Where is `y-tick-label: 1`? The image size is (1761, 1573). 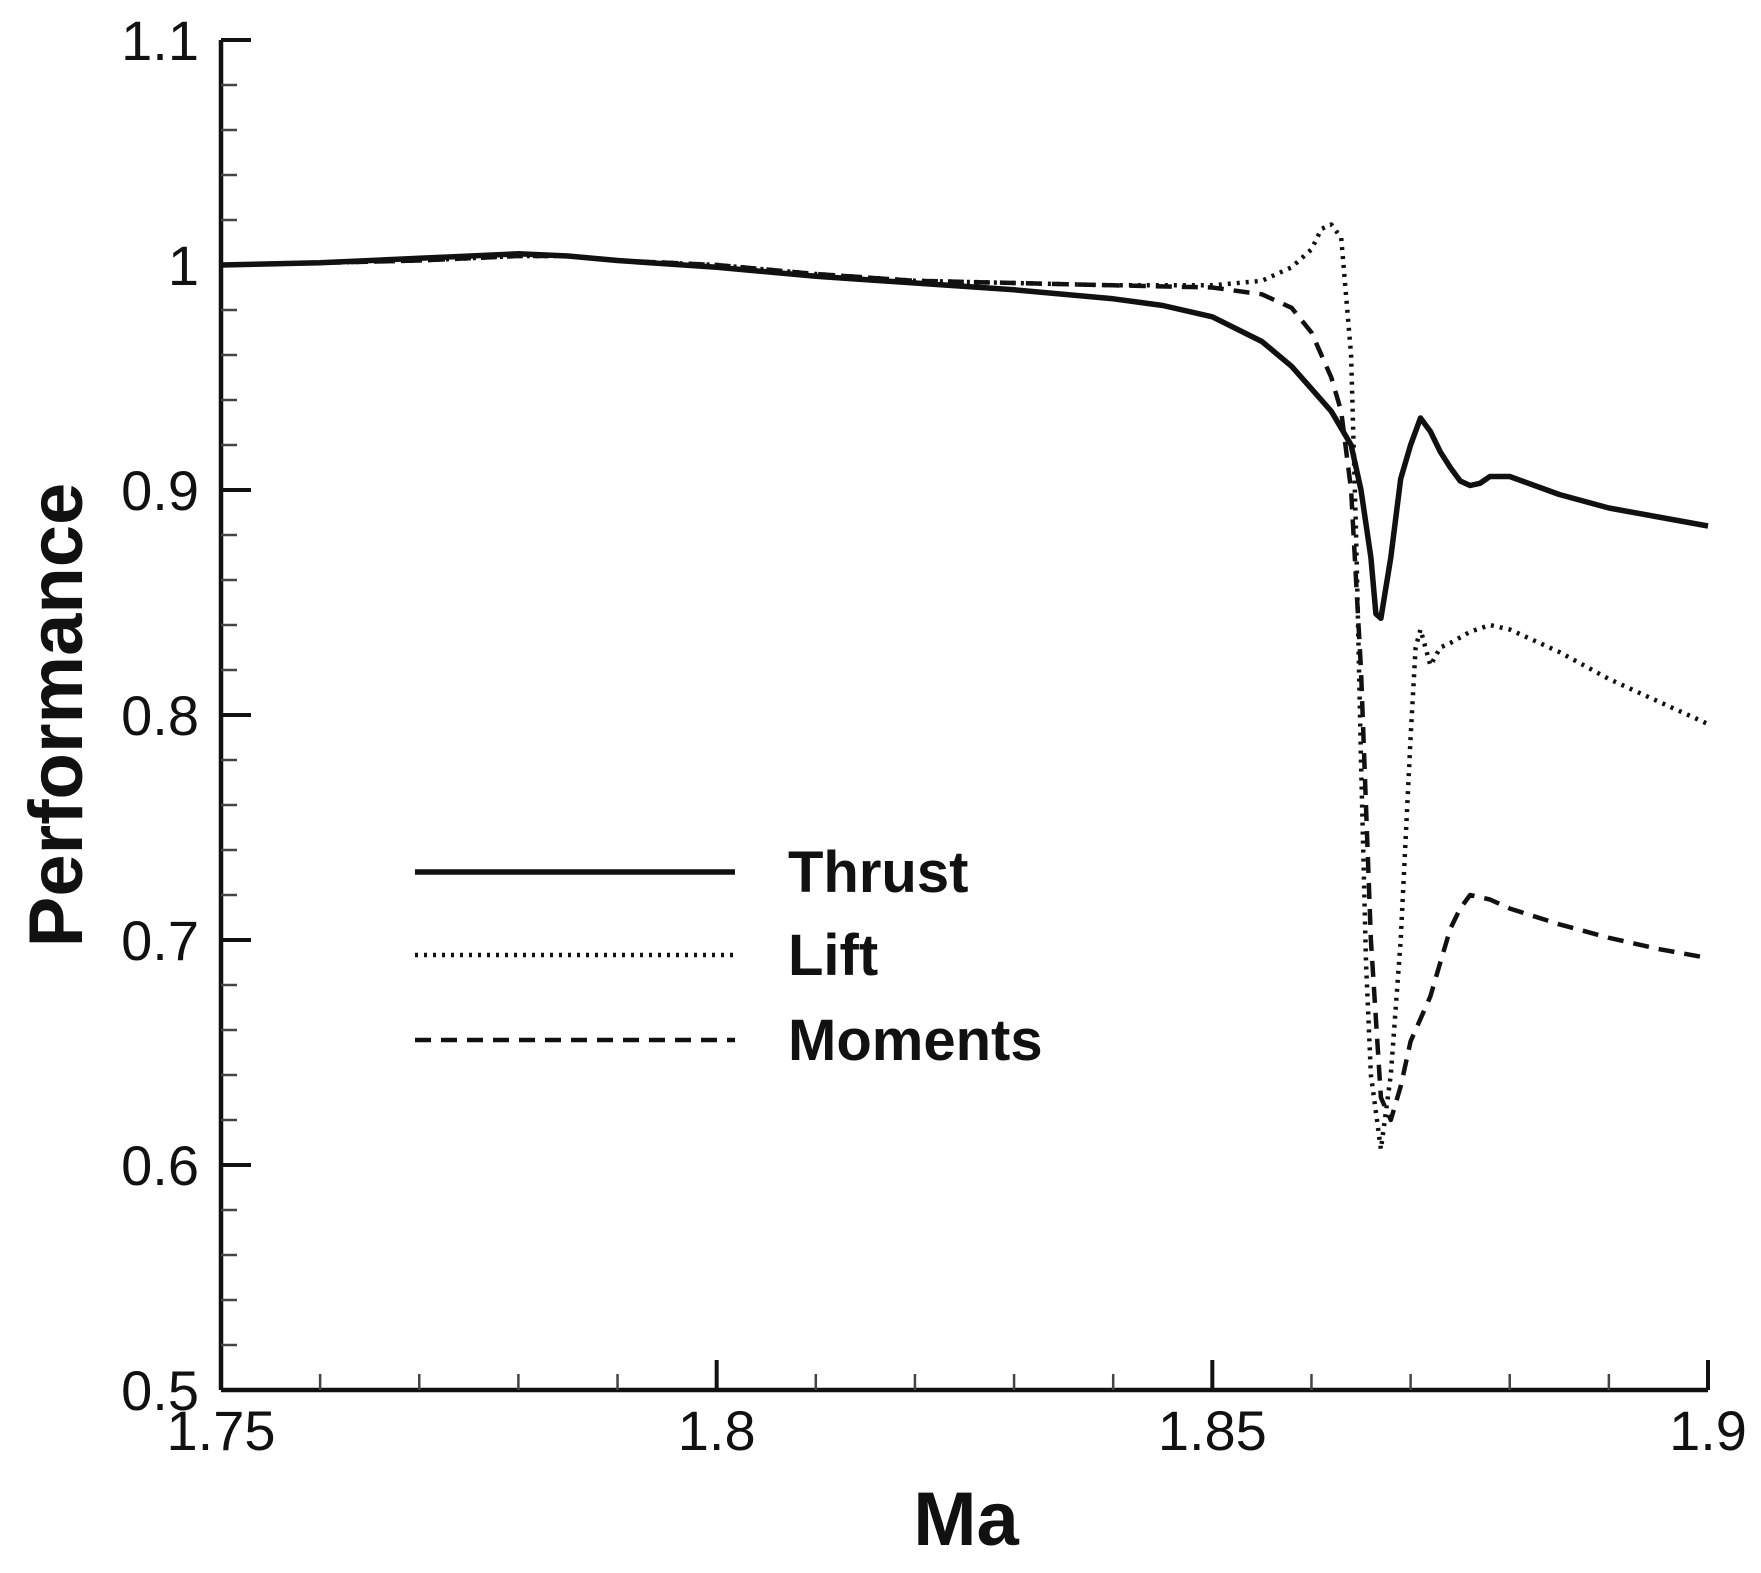
y-tick-label: 1 is located at coordinates (183, 265).